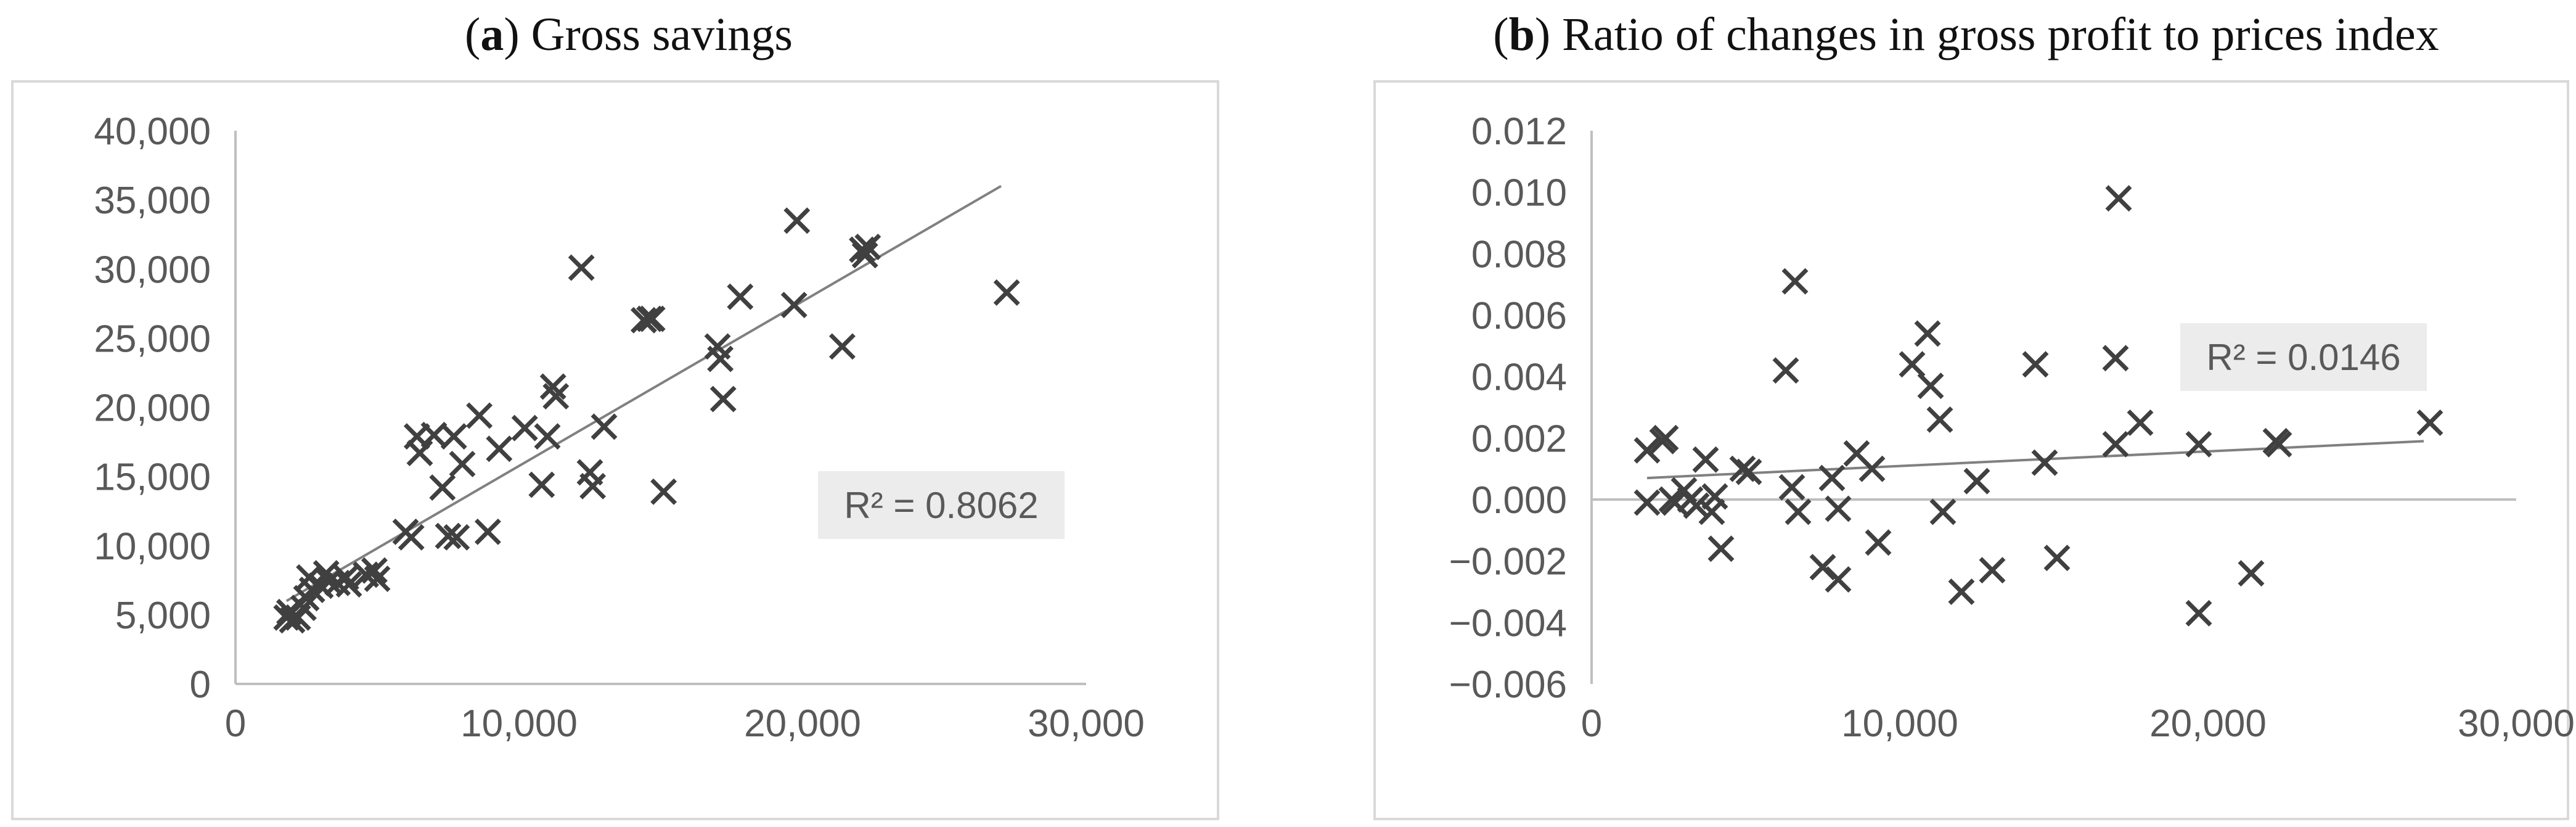 The image size is (2576, 827). I want to click on panel-b-y-tick-label: −0.004, so click(1508, 623).